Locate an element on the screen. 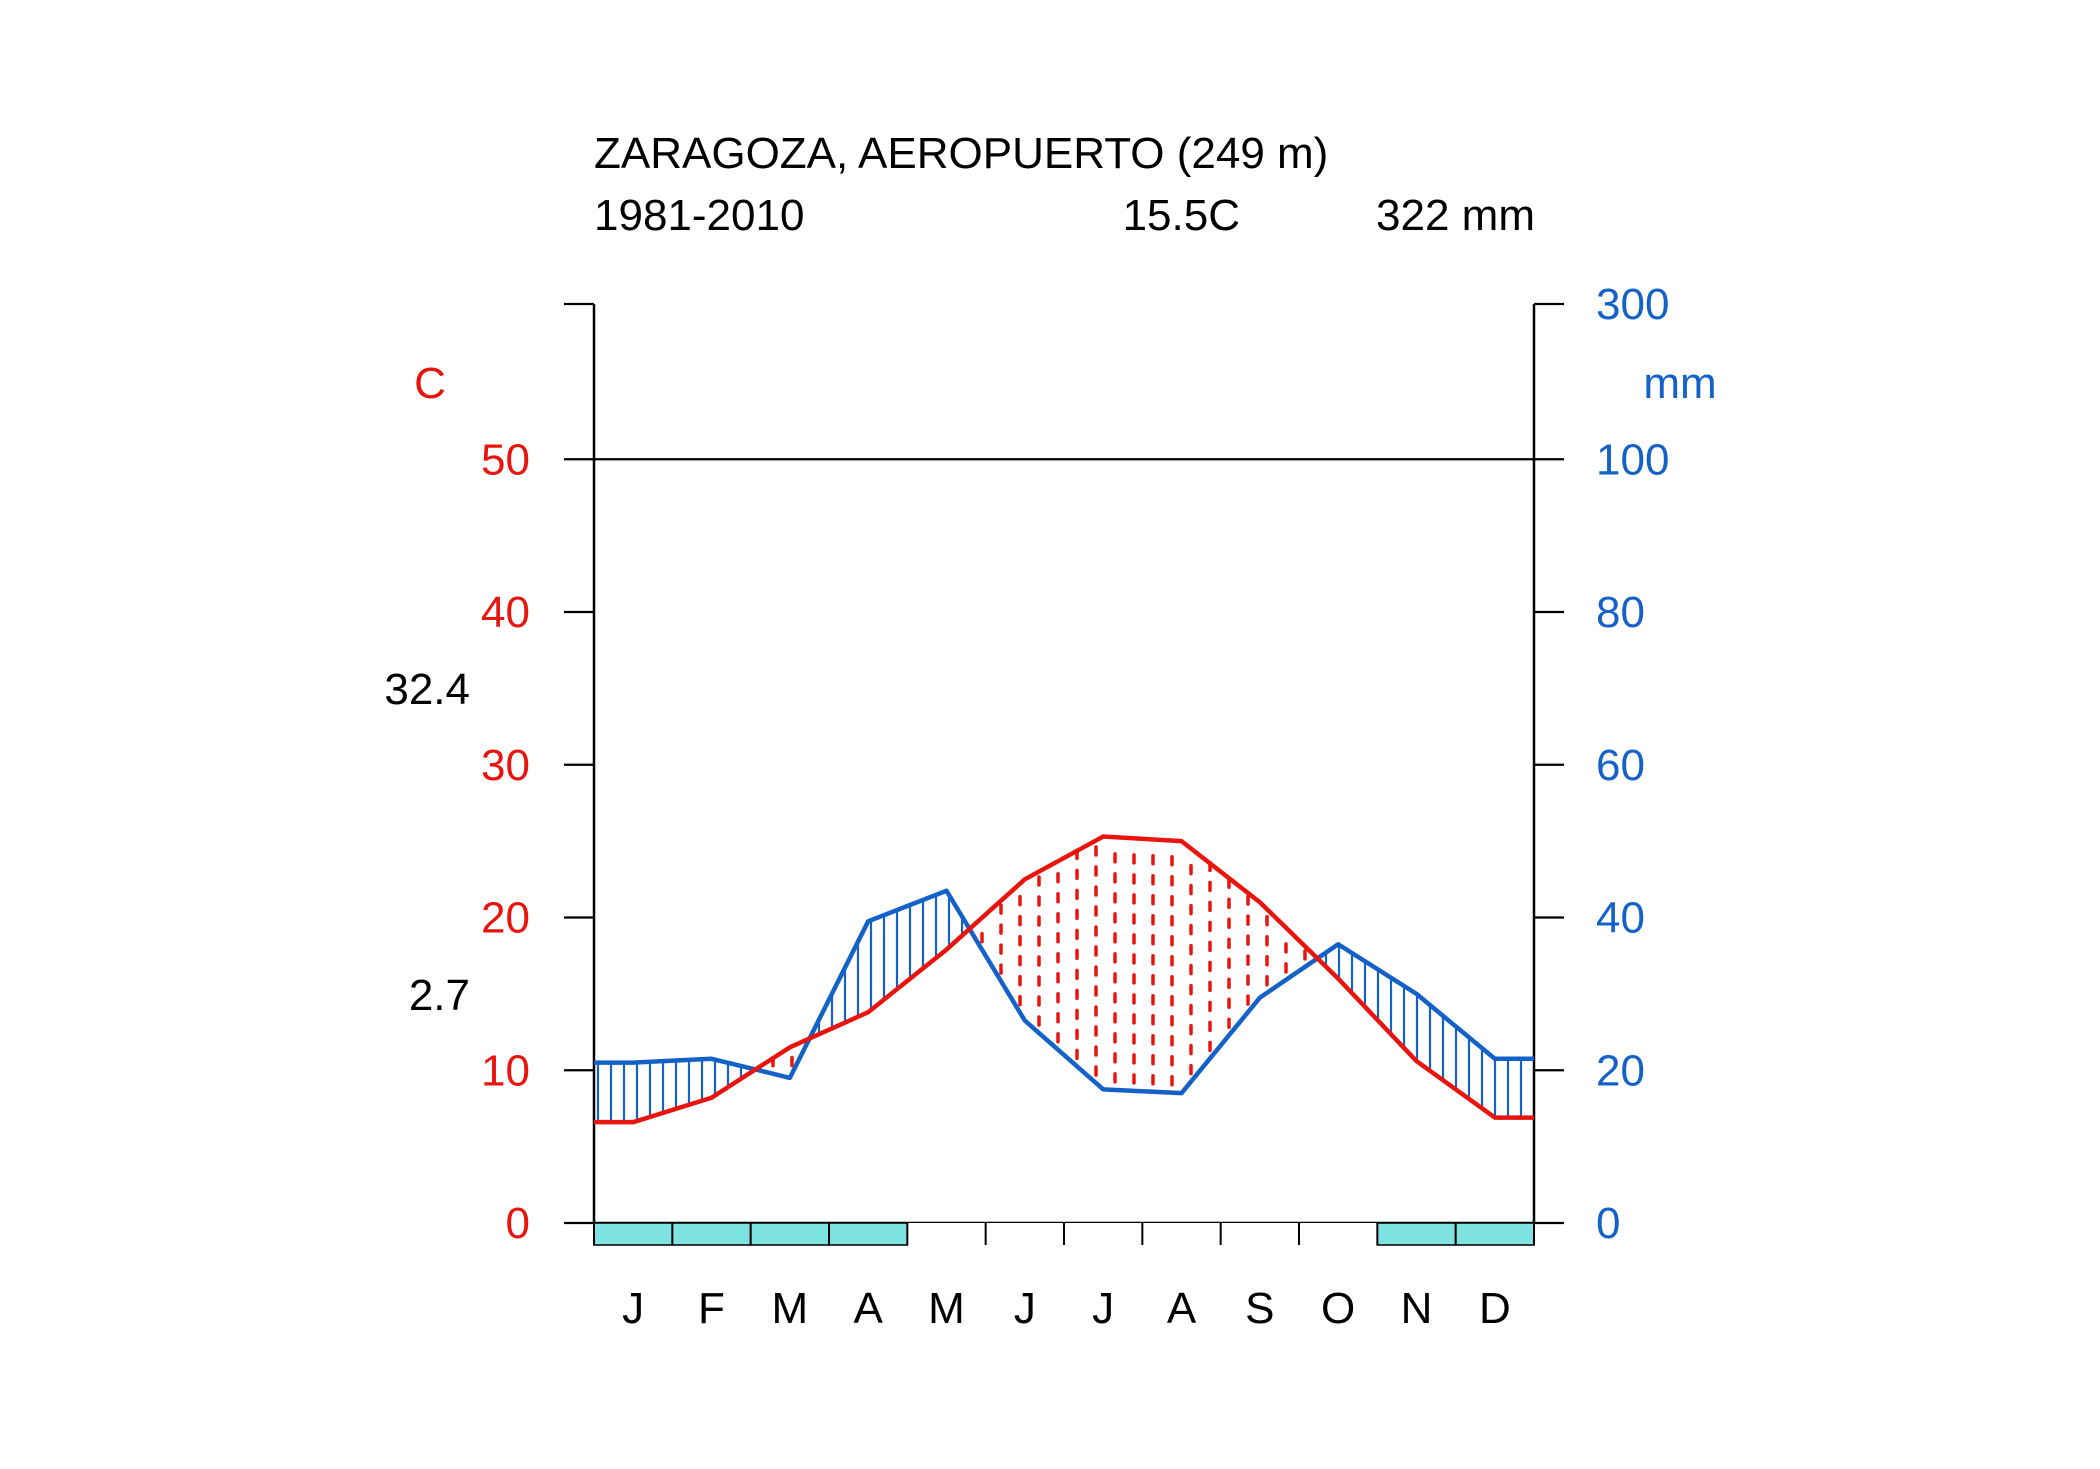  left-tick-label: 0 is located at coordinates (518, 1223).